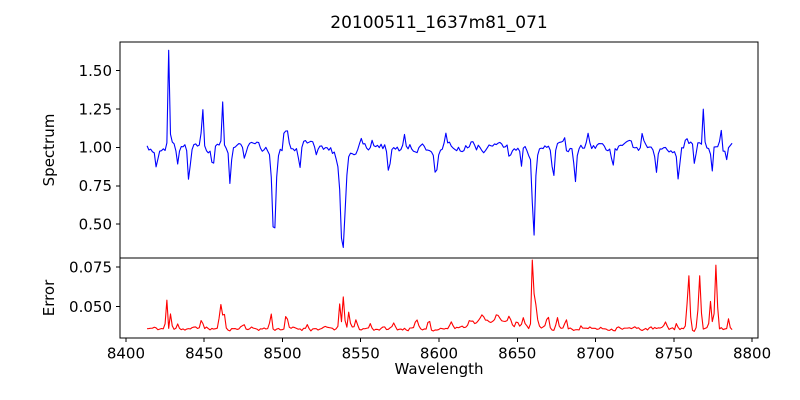 The height and width of the screenshot is (400, 800). I want to click on x-tick-label: 8650, so click(517, 354).